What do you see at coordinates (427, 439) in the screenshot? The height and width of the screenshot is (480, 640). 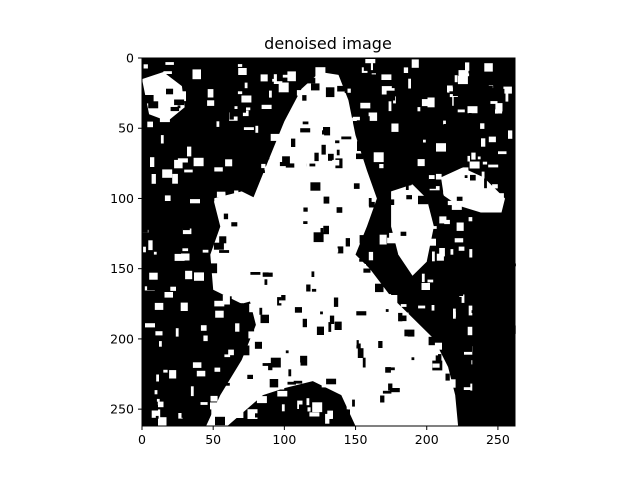 I see `x-tick-label: 200` at bounding box center [427, 439].